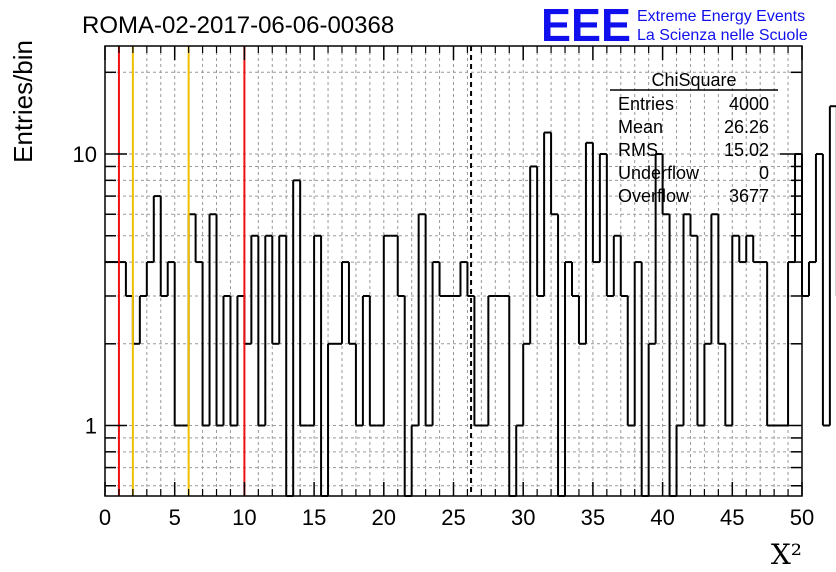 The width and height of the screenshot is (836, 572). What do you see at coordinates (640, 127) in the screenshot?
I see `stats-row-label: Mean` at bounding box center [640, 127].